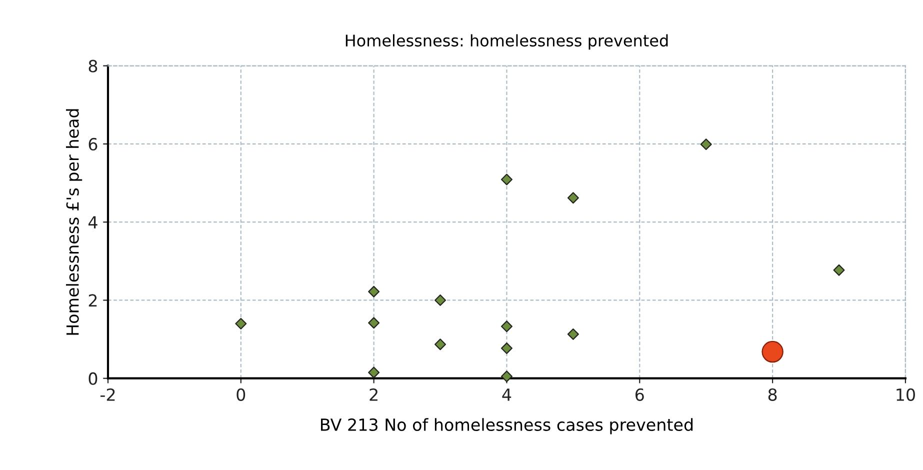 Image resolution: width=923 pixels, height=470 pixels. Describe the element at coordinates (905, 394) in the screenshot. I see `x-tick-label: 10` at that location.